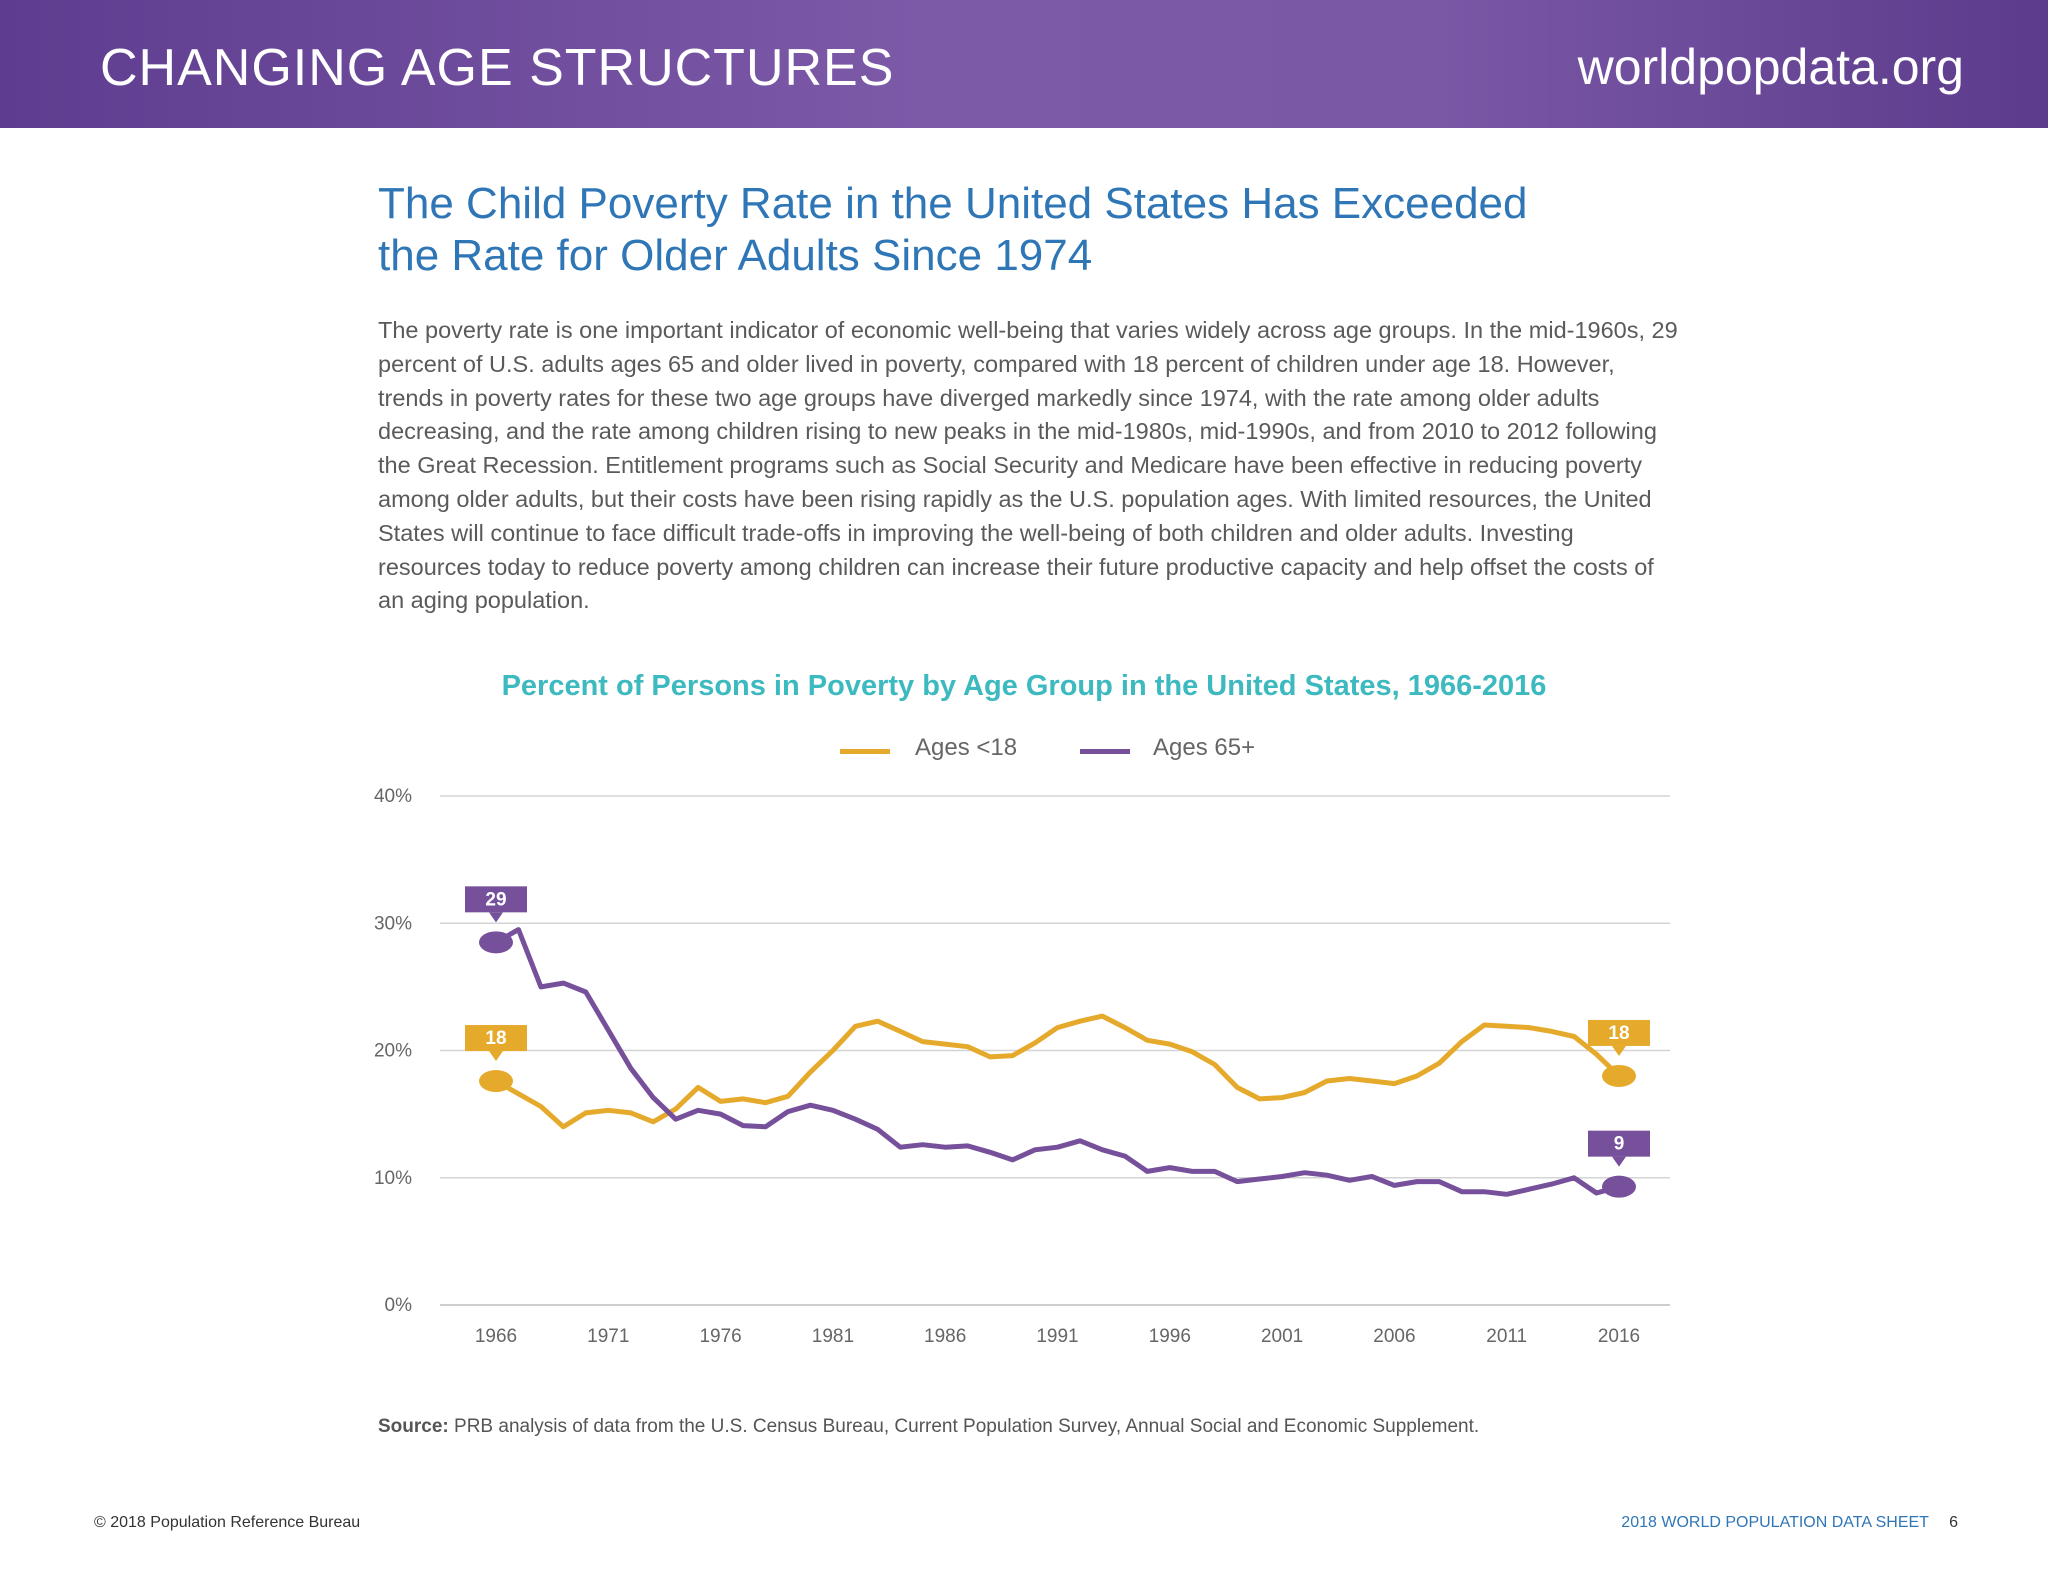 The height and width of the screenshot is (1582, 2048). I want to click on x-tick-label: 1981, so click(833, 1336).